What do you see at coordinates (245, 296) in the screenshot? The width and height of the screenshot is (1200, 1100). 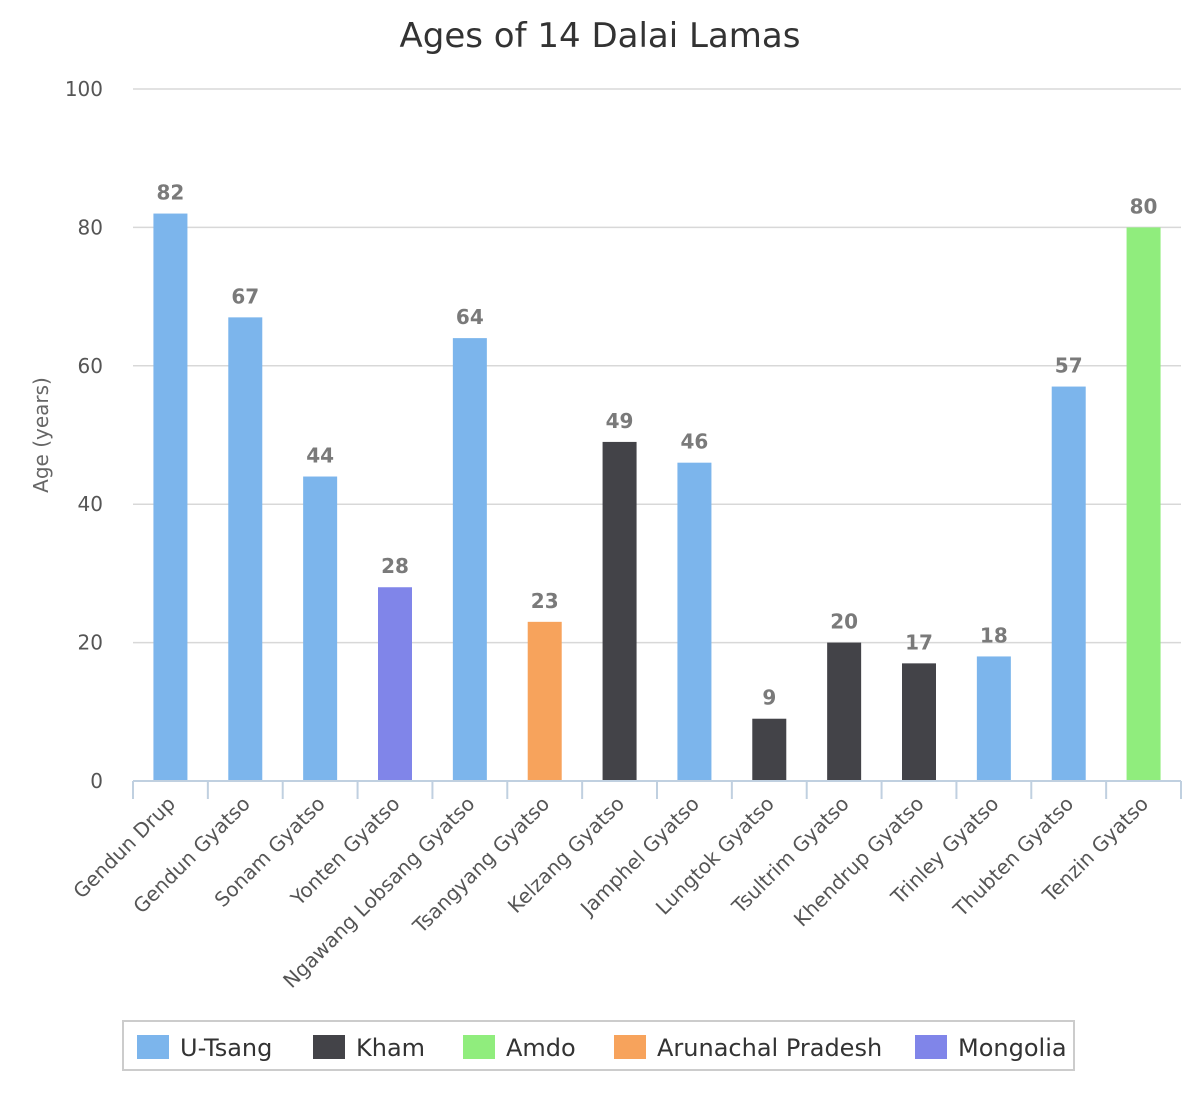 I see `data-label: 67` at bounding box center [245, 296].